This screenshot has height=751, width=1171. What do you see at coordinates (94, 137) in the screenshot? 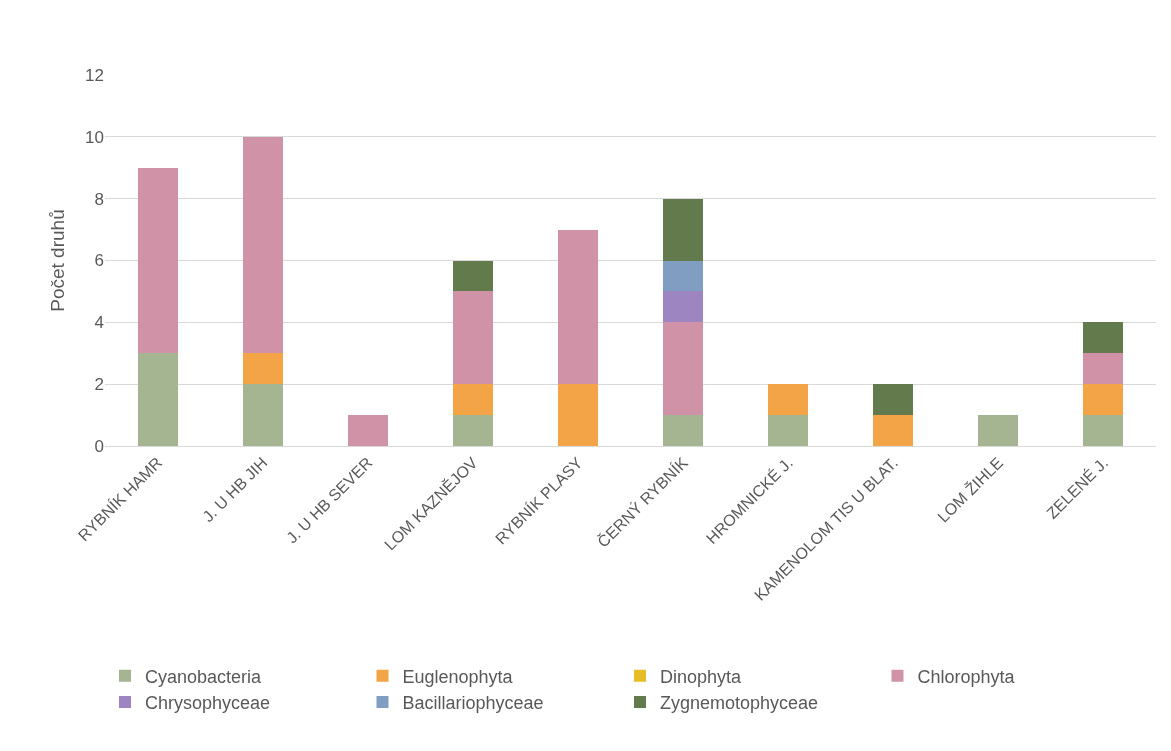
I see `y-tick-label: 10` at bounding box center [94, 137].